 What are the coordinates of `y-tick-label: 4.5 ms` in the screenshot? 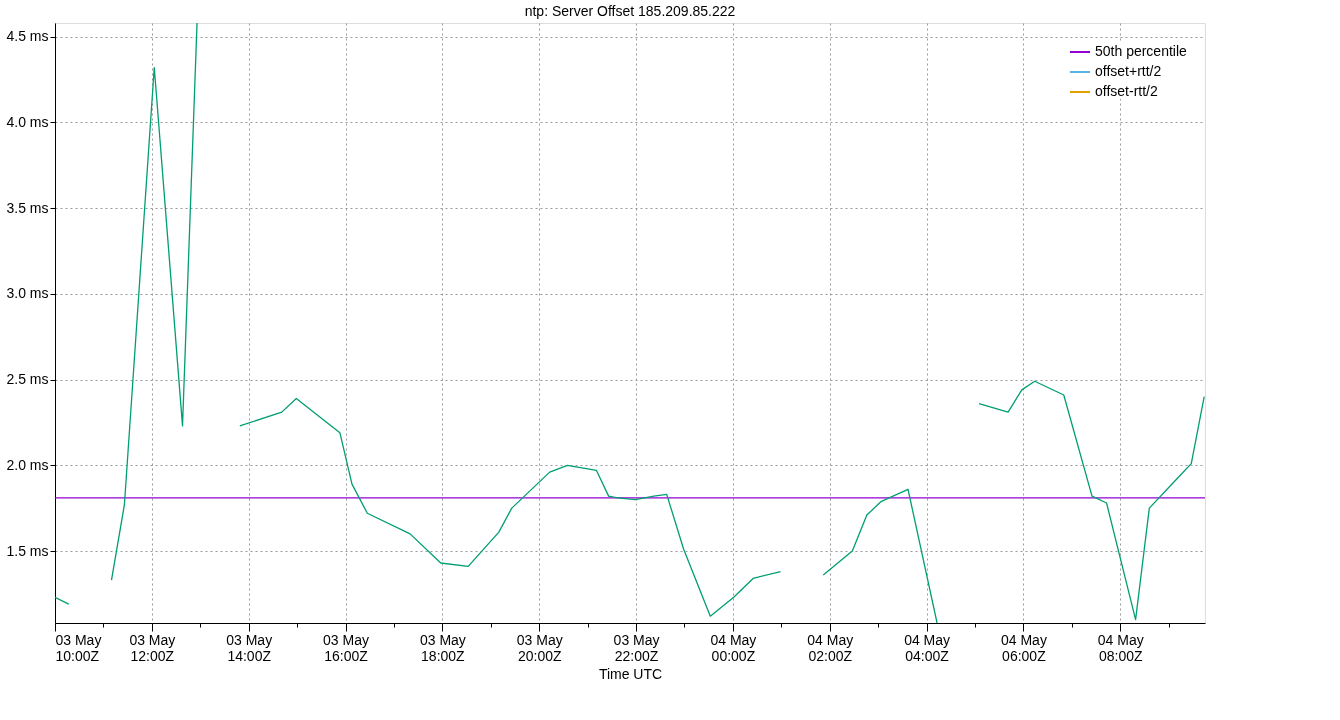 It's located at (27, 36).